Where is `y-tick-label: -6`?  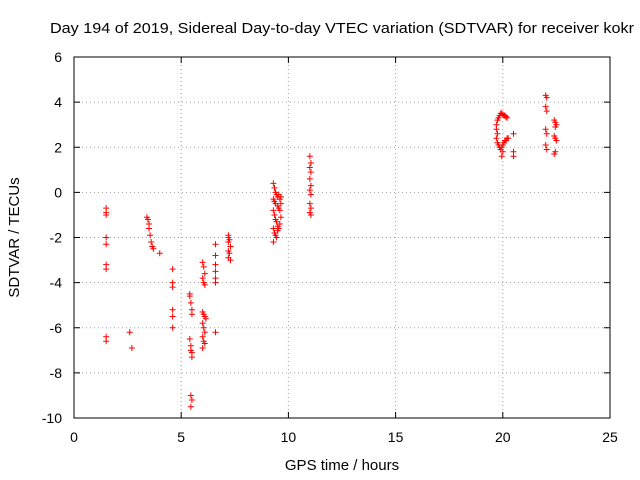
y-tick-label: -6 is located at coordinates (56, 328).